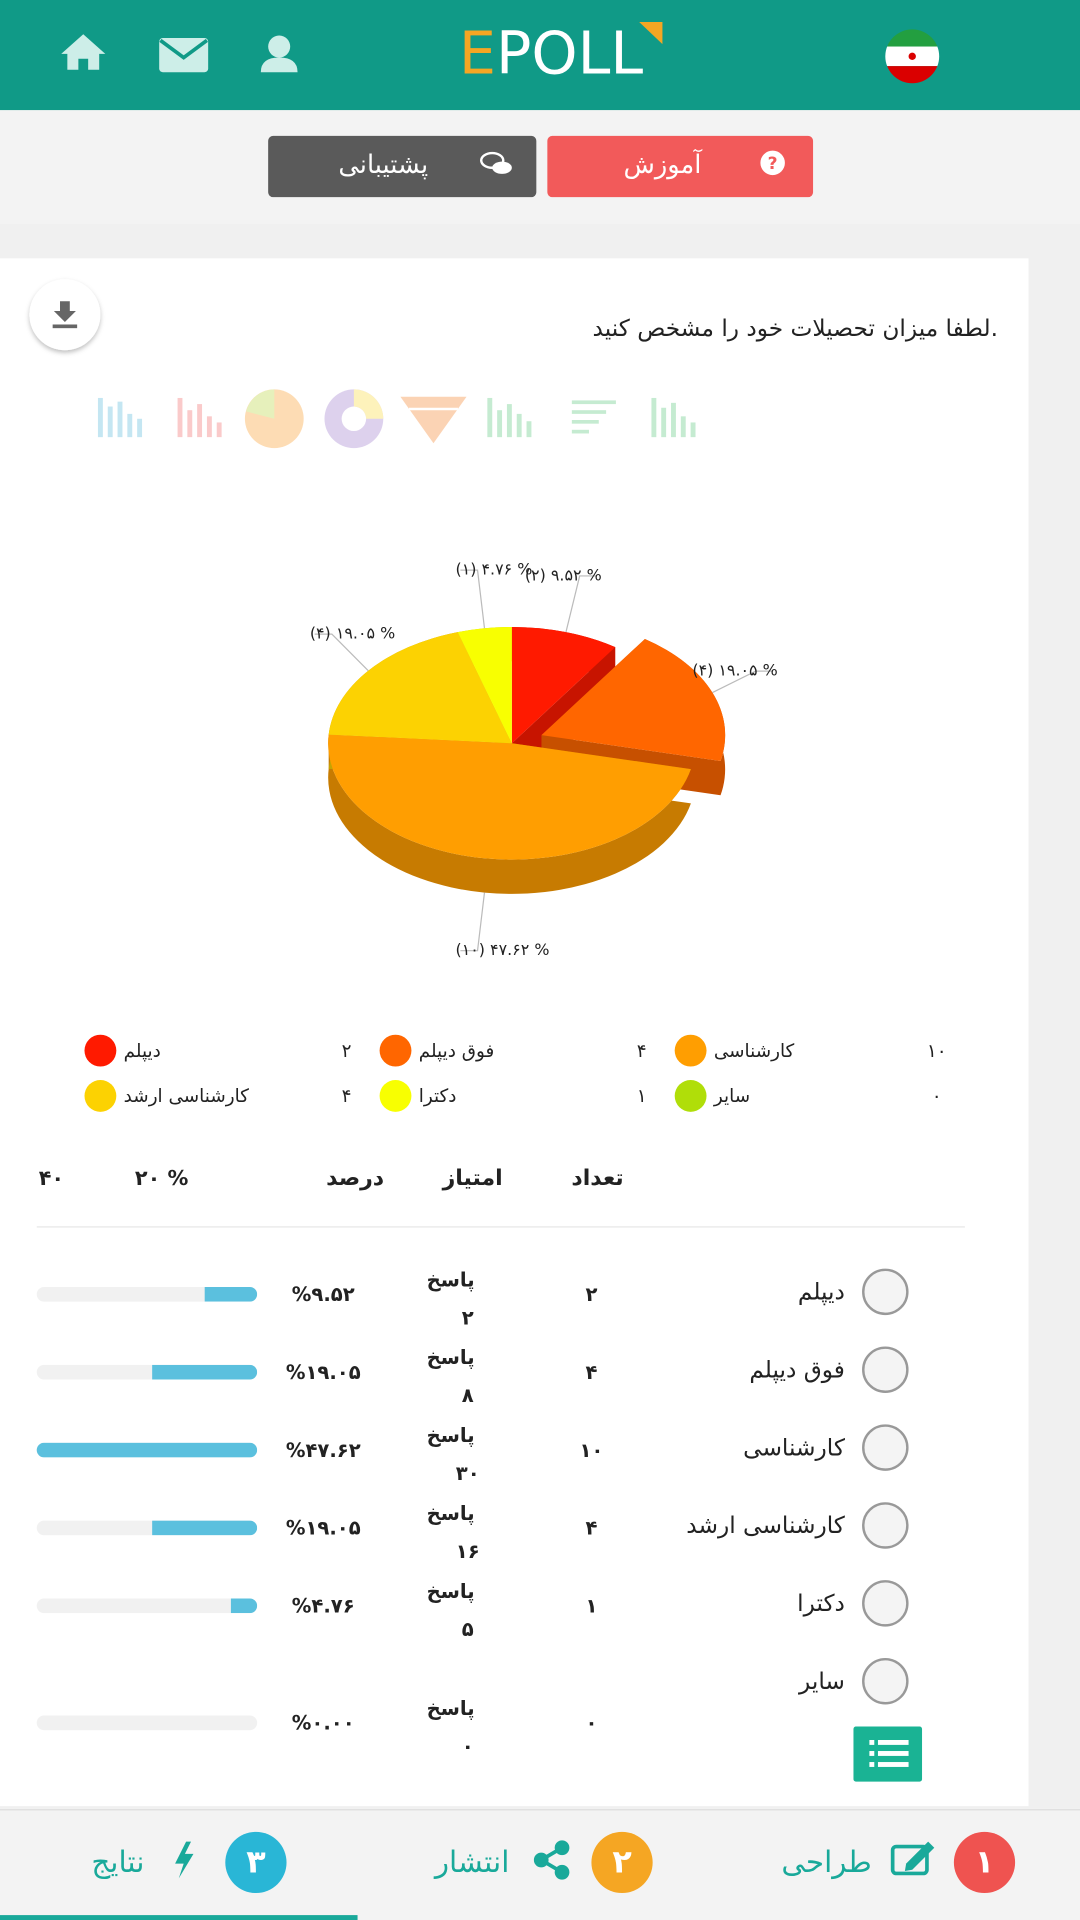 The width and height of the screenshot is (1080, 1920). Describe the element at coordinates (826, 1862) in the screenshot. I see `step-label: طراحی` at that location.